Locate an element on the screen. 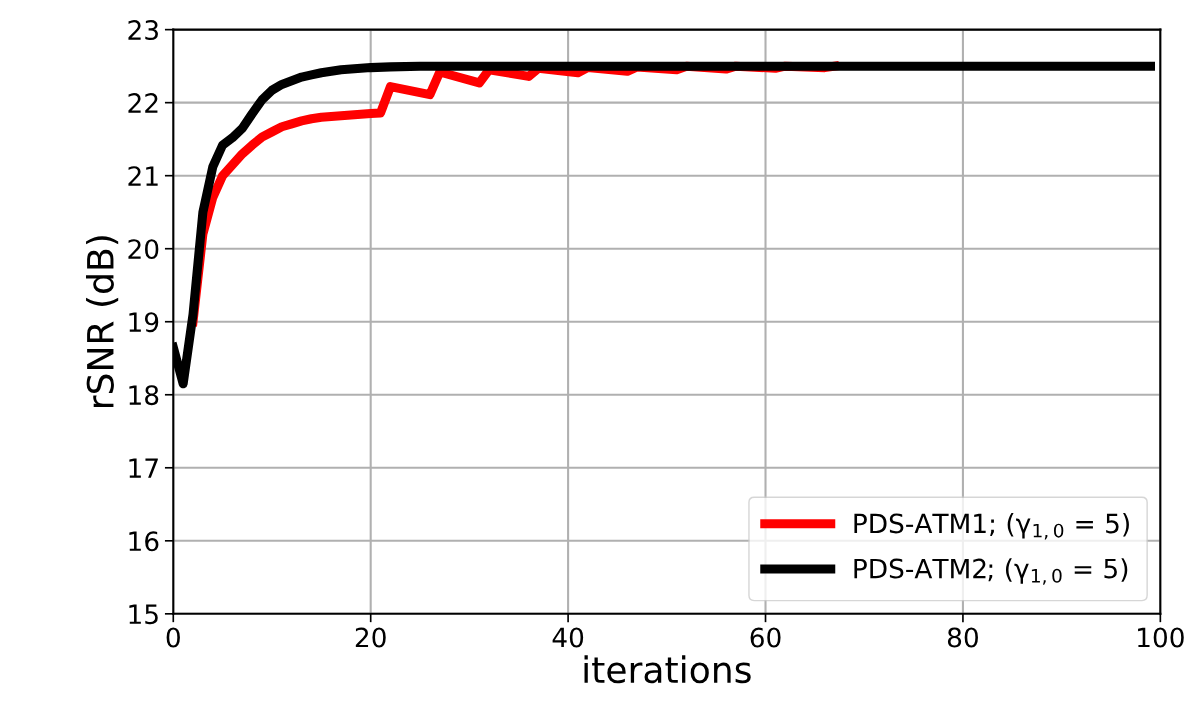  y-tick-label: 21 is located at coordinates (143, 176).